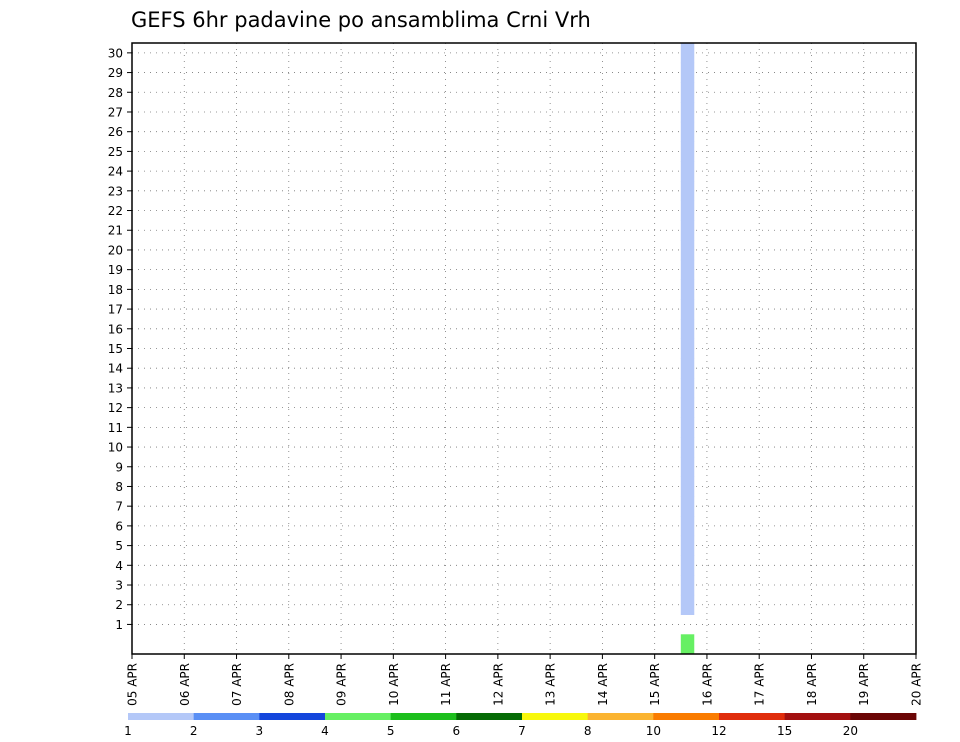 The height and width of the screenshot is (742, 960). What do you see at coordinates (812, 684) in the screenshot?
I see `x-tick-label: 18 APR` at bounding box center [812, 684].